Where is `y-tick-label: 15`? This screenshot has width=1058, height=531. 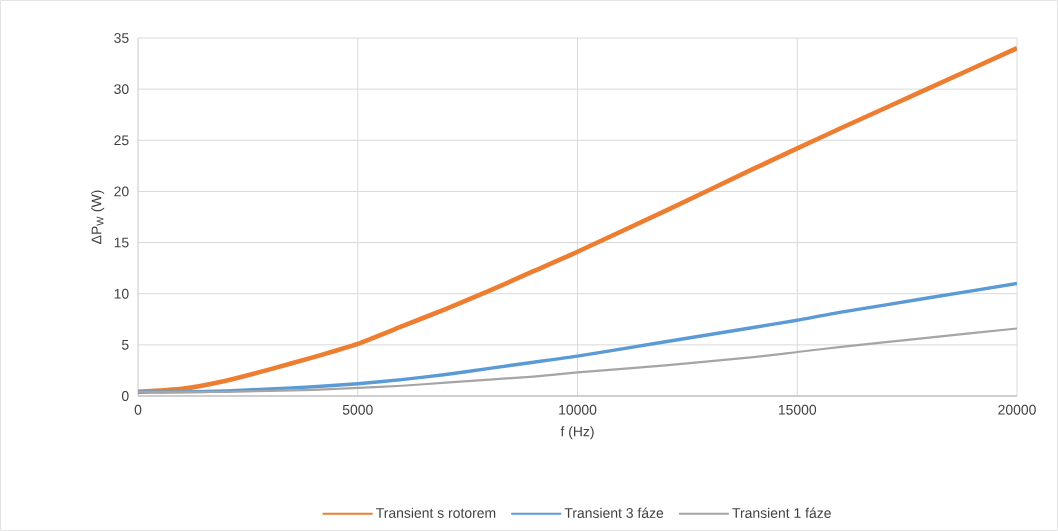 y-tick-label: 15 is located at coordinates (121, 242).